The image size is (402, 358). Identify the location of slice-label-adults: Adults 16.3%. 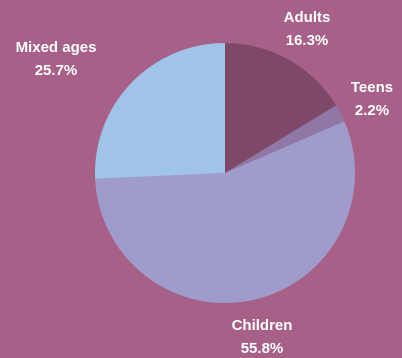
(307, 29).